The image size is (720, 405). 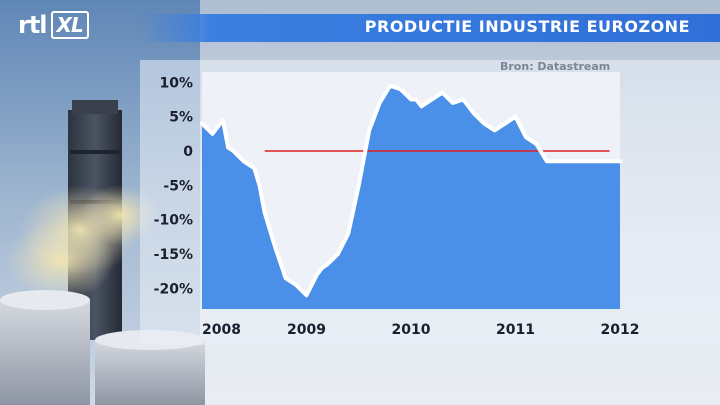 I want to click on x-tick-label: 2010, so click(x=411, y=330).